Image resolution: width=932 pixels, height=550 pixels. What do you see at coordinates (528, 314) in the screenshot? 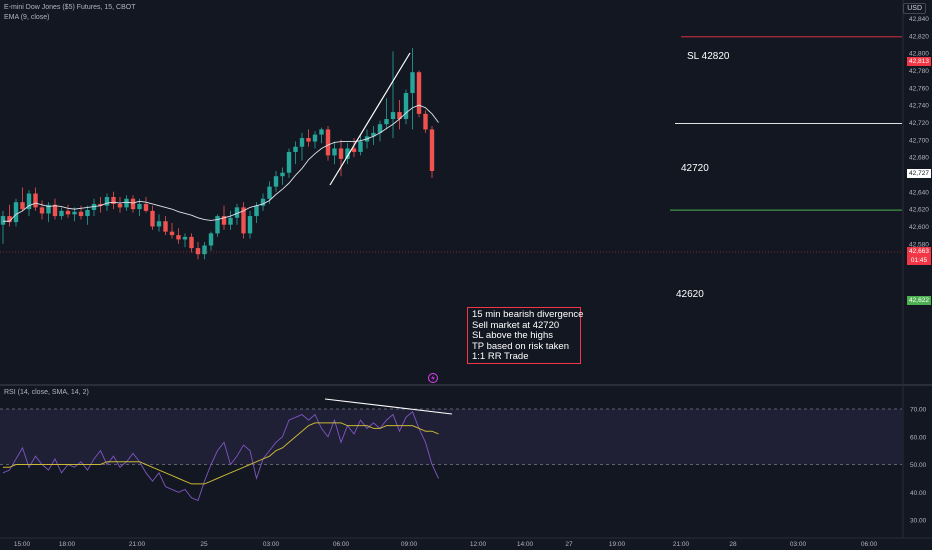
I see `note-line-1: 15 min bearish divergence` at bounding box center [528, 314].